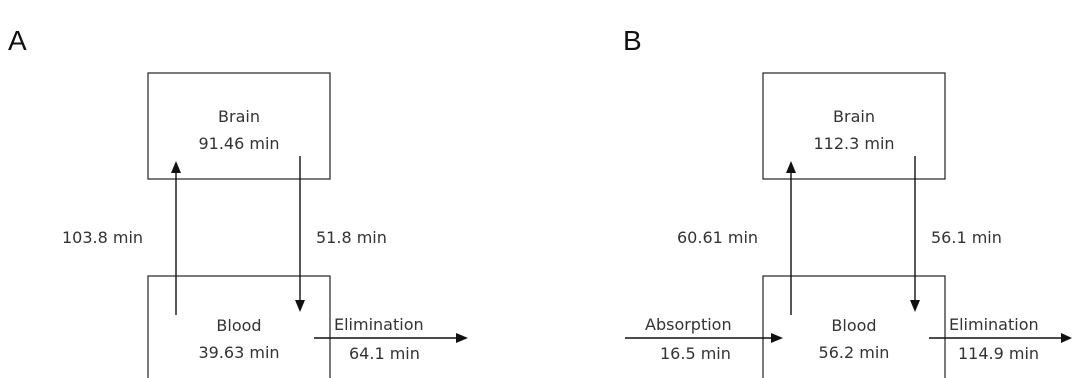  I want to click on panel-a-brain-to-blood-time: 51.8 min, so click(351, 237).